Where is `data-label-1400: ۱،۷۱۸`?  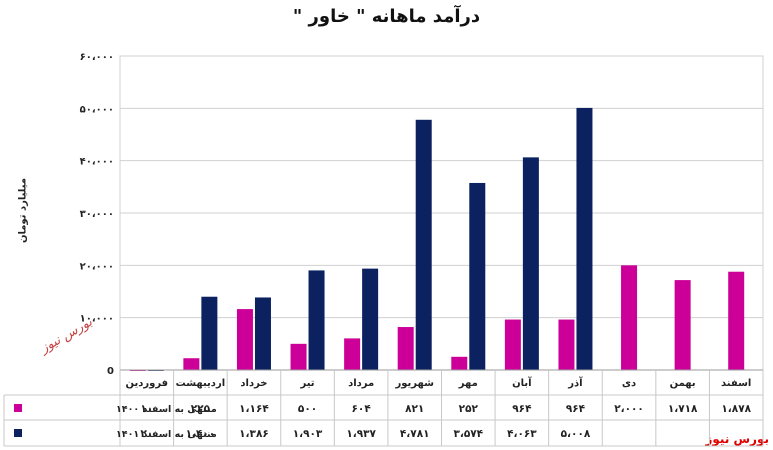 data-label-1400: ۱،۷۱۸ is located at coordinates (683, 409).